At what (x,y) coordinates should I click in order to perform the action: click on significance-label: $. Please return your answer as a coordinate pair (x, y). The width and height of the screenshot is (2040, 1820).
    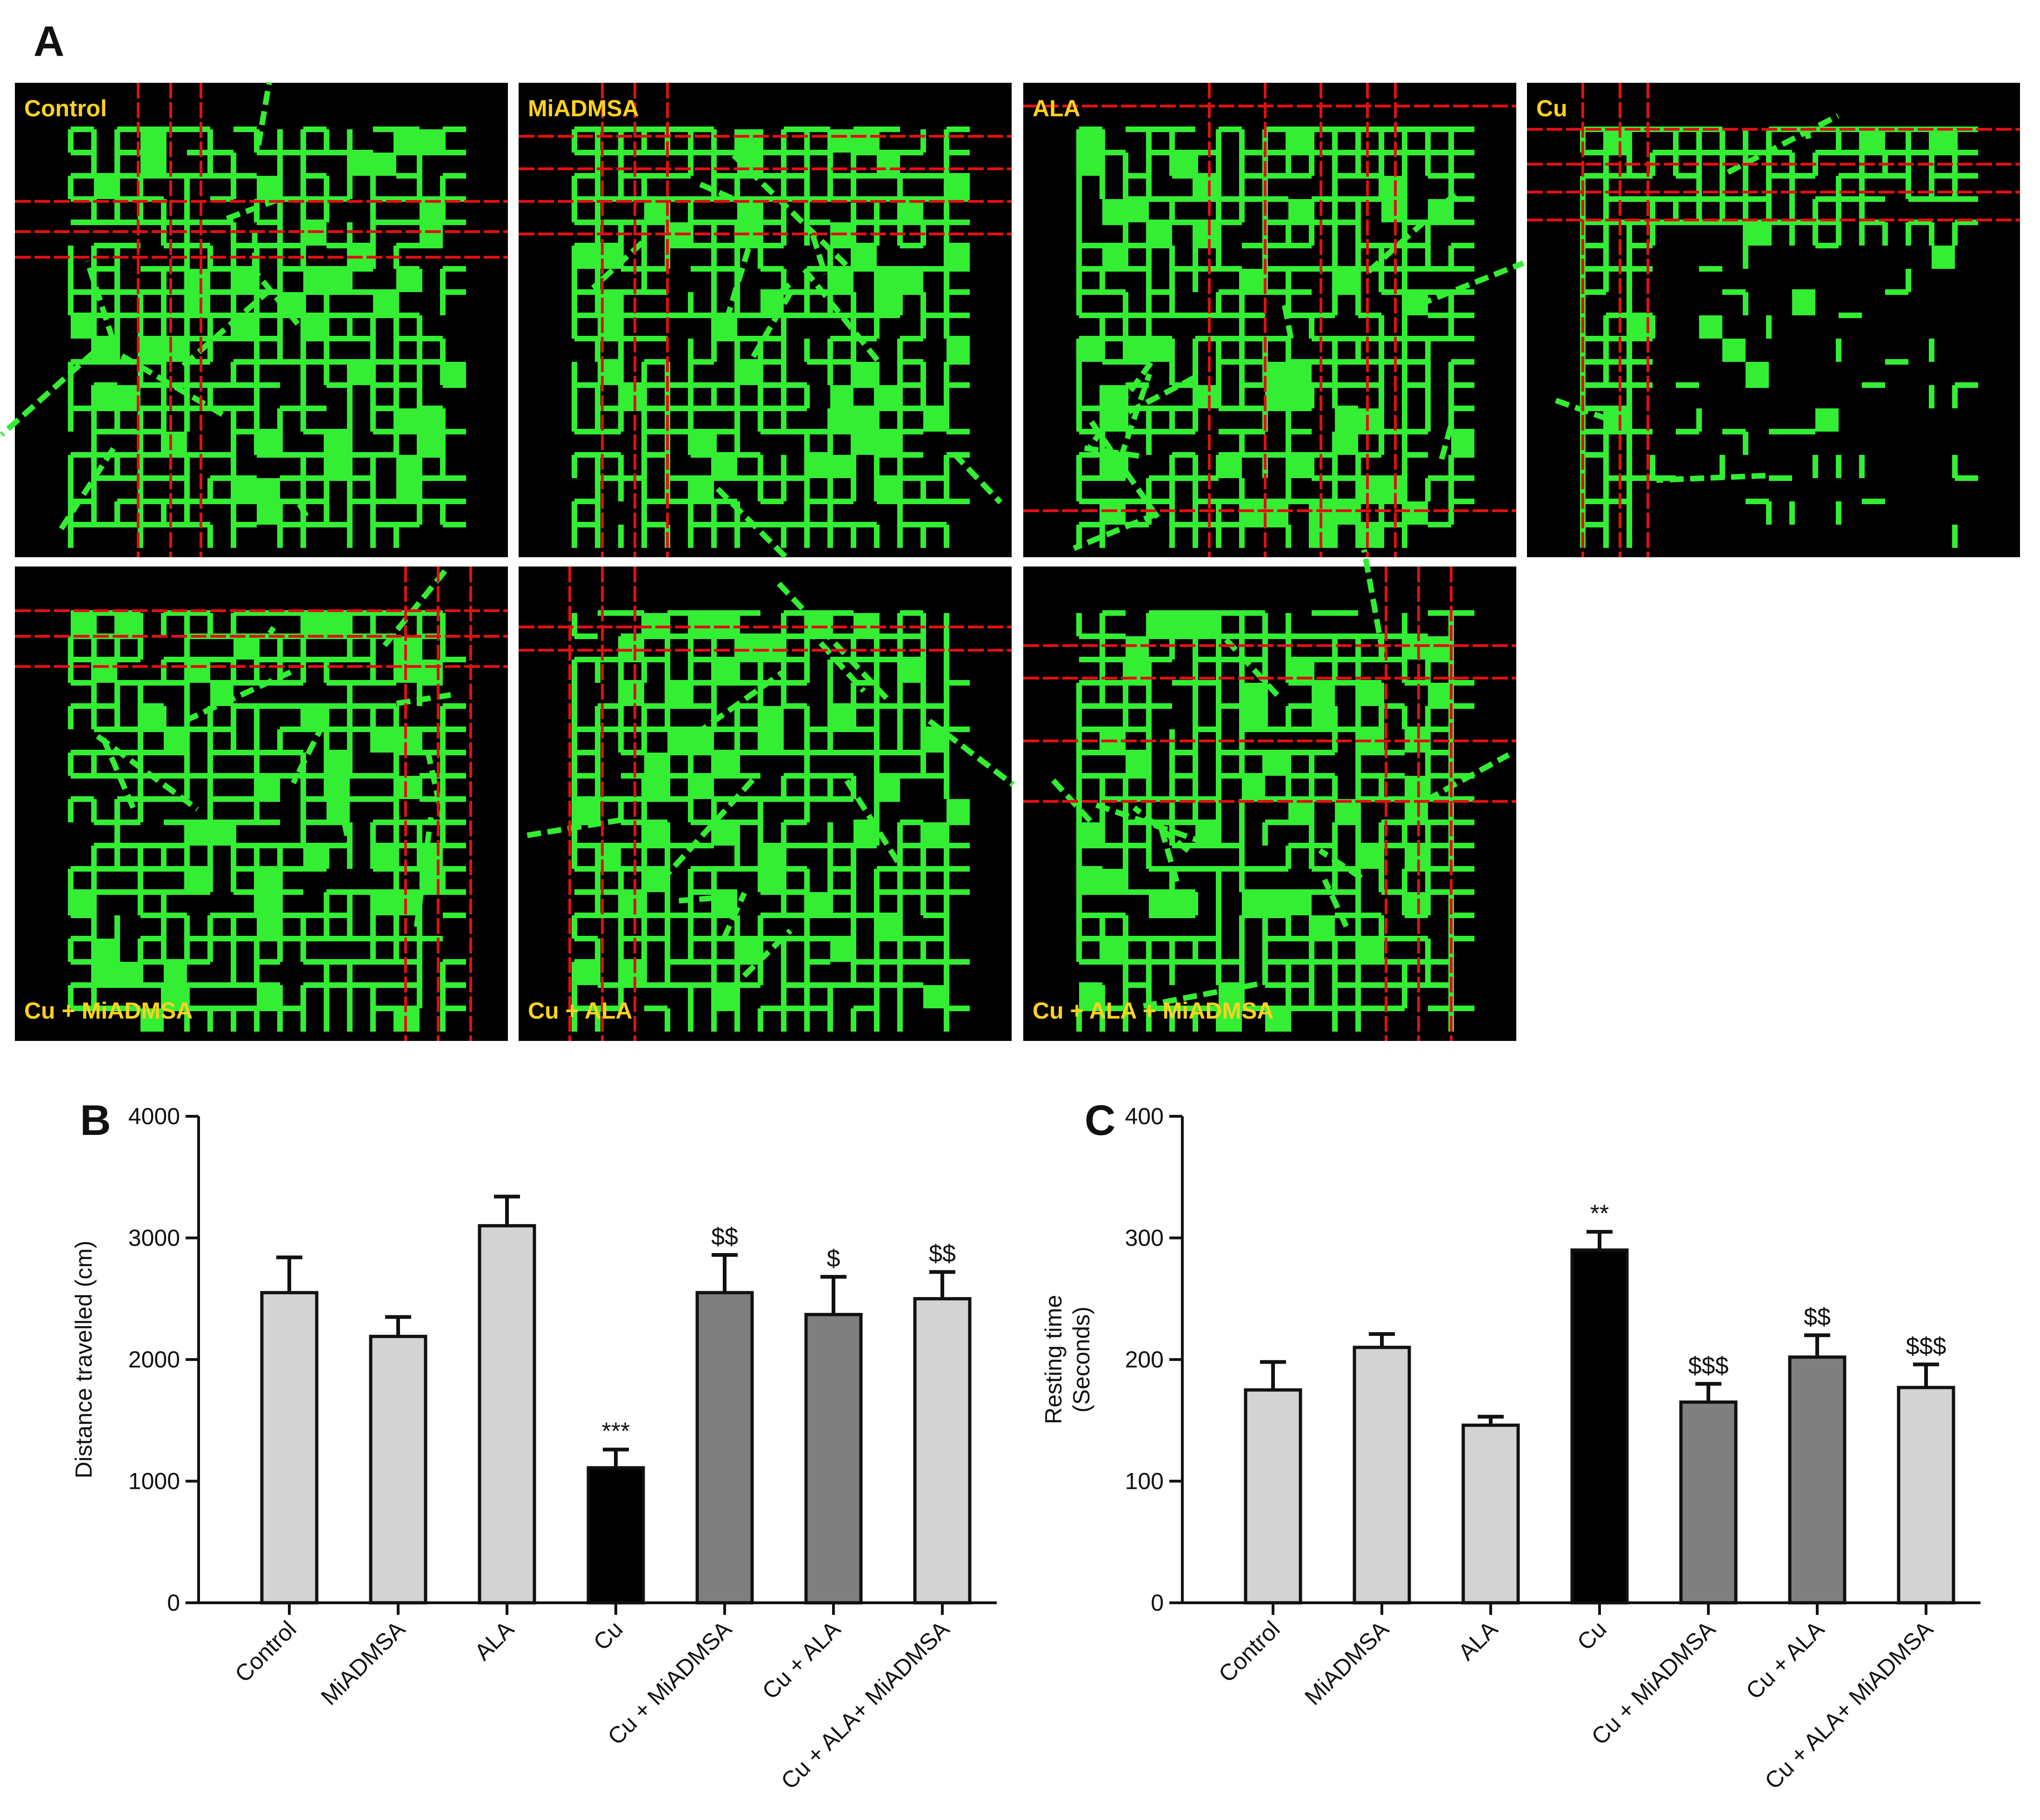
    Looking at the image, I should click on (833, 1258).